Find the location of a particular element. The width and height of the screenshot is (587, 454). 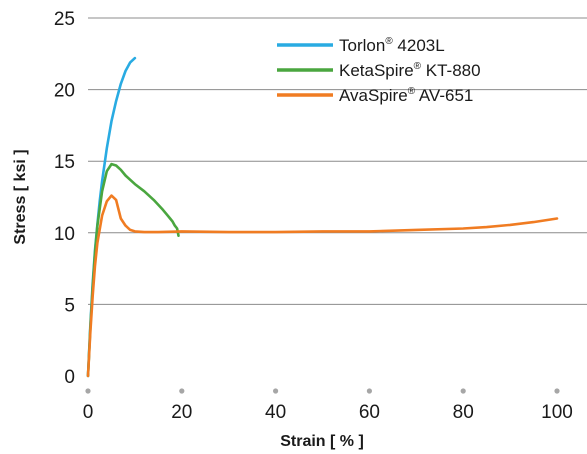

legend-label-rest: 4203L is located at coordinates (419, 45).